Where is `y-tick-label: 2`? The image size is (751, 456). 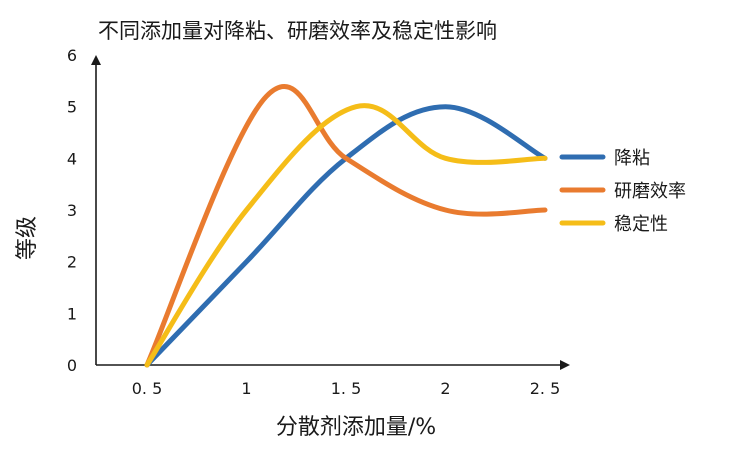
y-tick-label: 2 is located at coordinates (72, 262).